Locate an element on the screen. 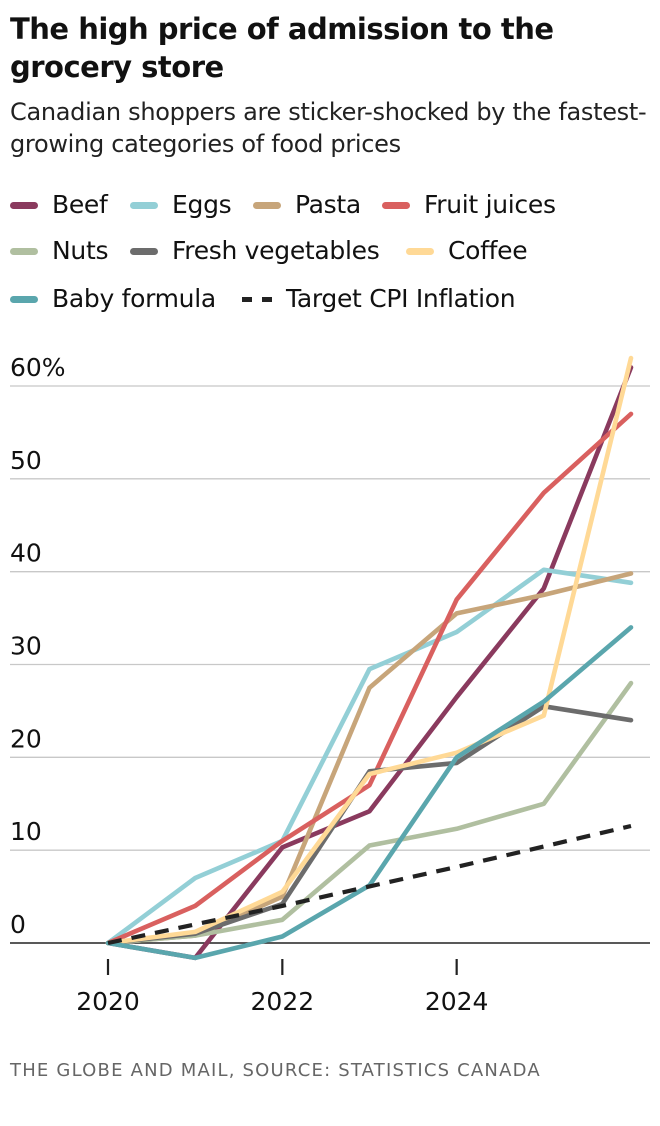 The width and height of the screenshot is (660, 1126). legend-swatch-nuts is located at coordinates (24, 251).